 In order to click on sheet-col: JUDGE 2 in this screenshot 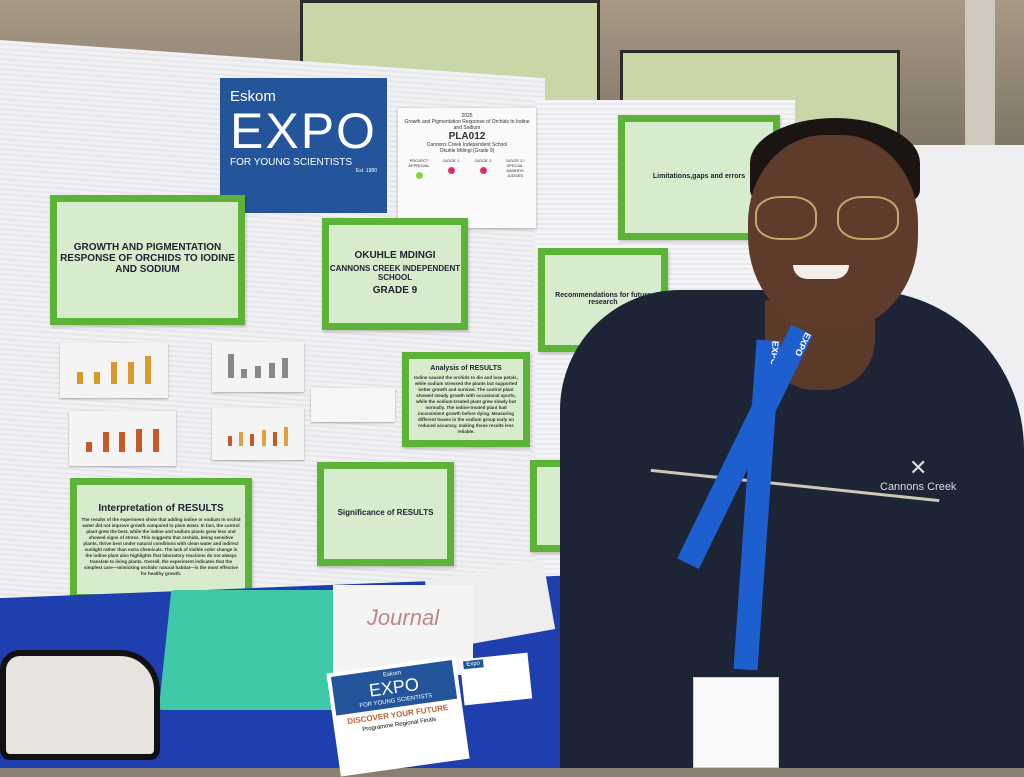, I will do `click(483, 170)`.